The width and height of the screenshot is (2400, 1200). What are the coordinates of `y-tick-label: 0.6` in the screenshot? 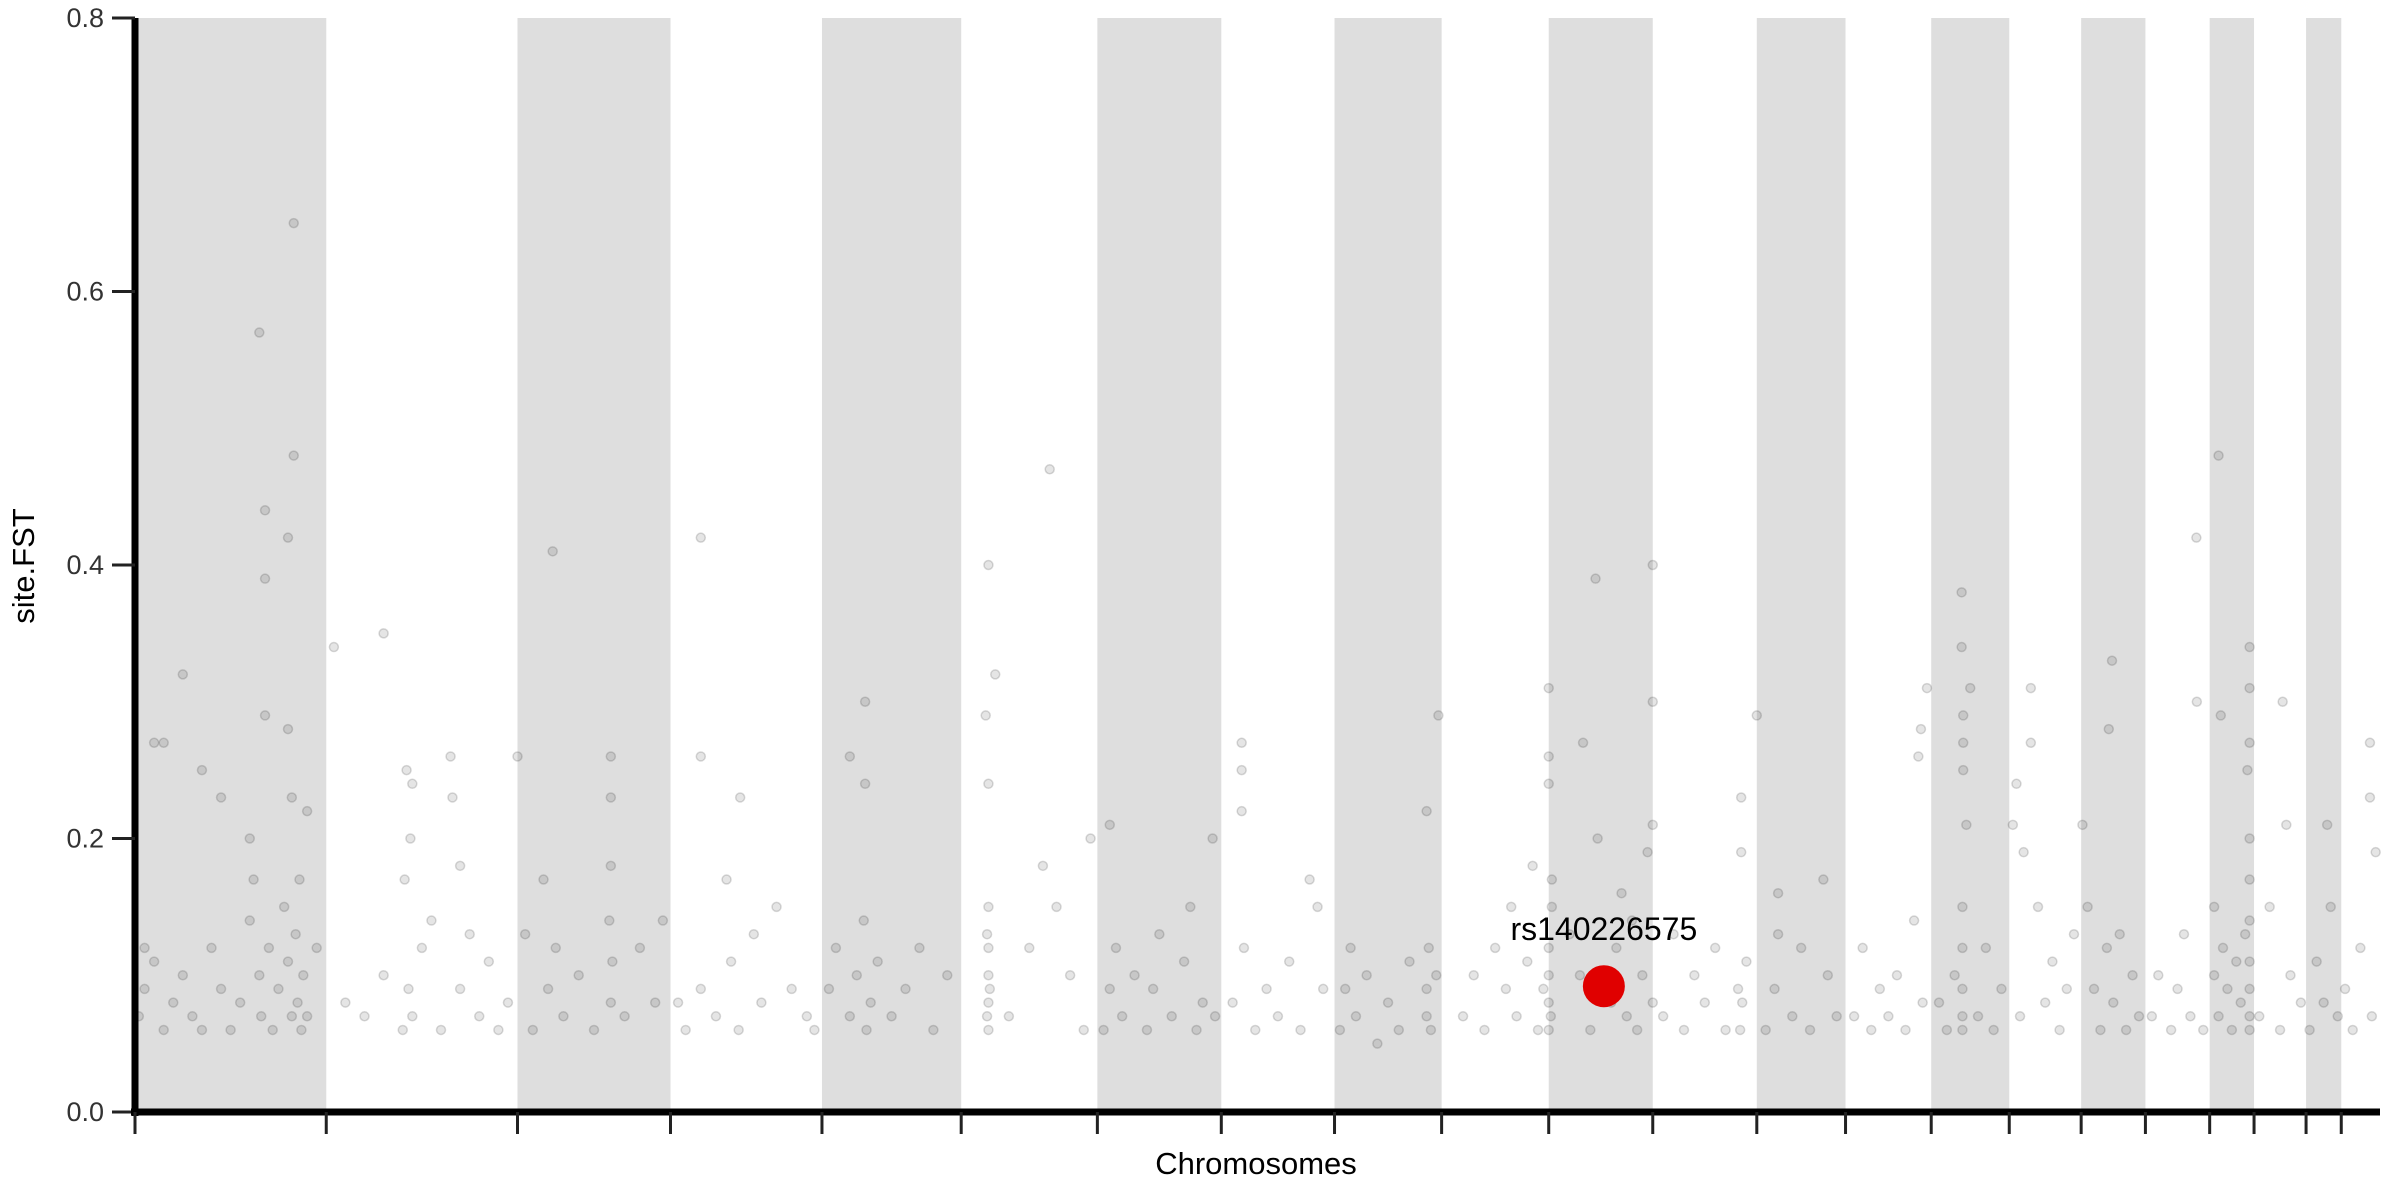 It's located at (85, 292).